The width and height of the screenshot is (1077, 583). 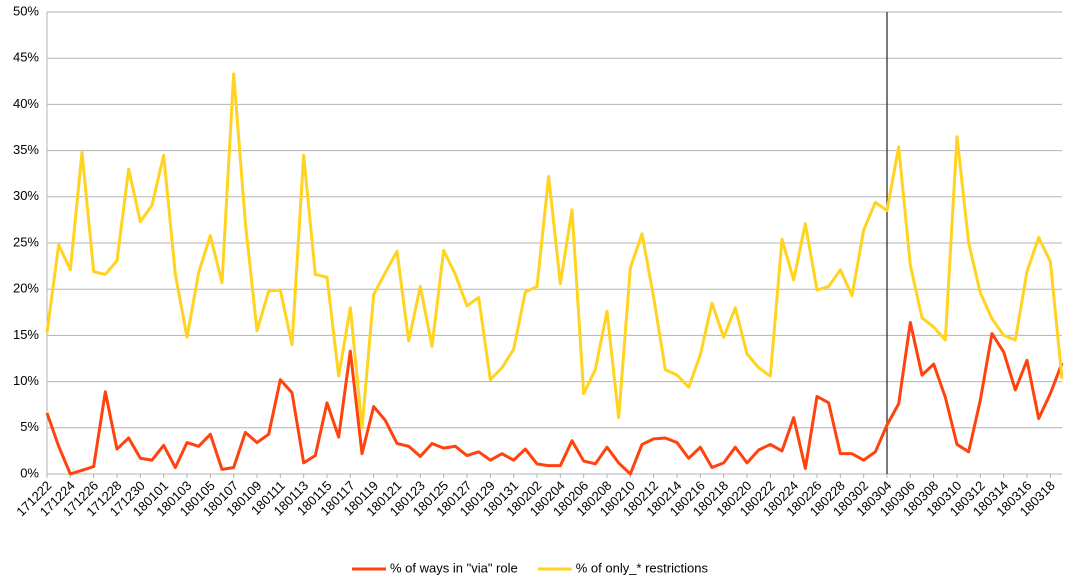 I want to click on y-tick-label: 50%, so click(x=26, y=10).